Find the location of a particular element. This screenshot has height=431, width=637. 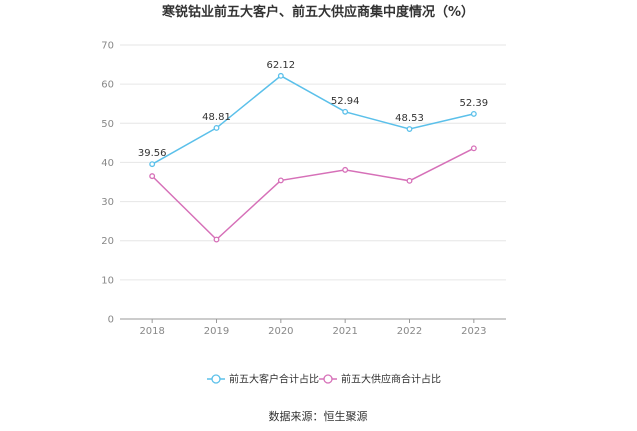

data-label: 48.53 is located at coordinates (409, 118).